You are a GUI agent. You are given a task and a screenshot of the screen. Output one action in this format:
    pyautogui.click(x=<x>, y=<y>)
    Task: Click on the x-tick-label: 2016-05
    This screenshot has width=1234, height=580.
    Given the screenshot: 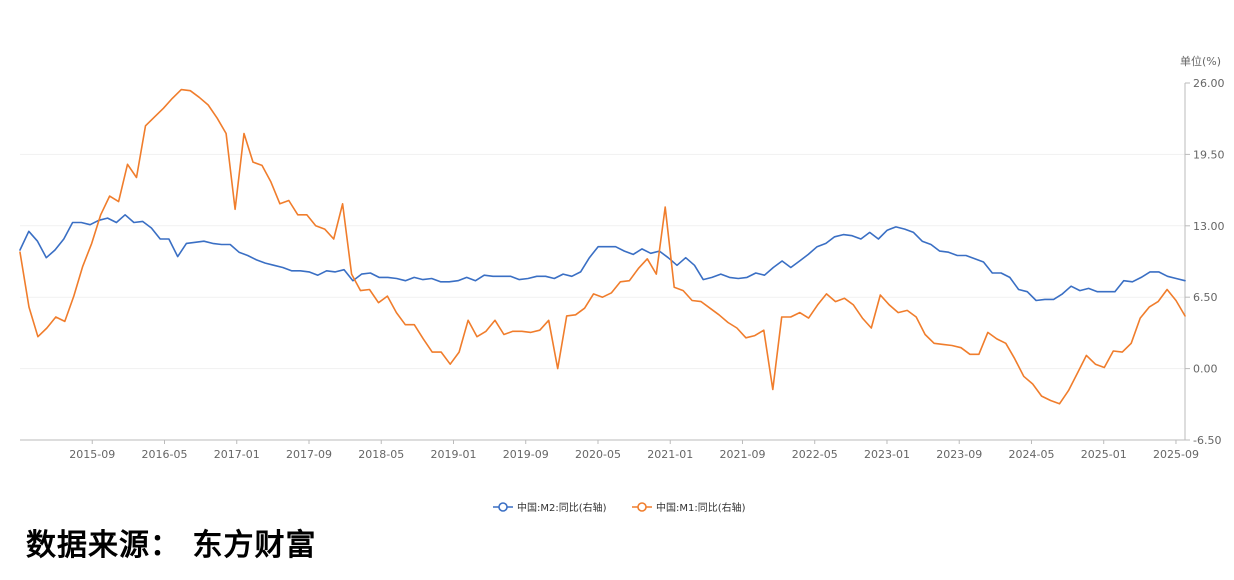 What is the action you would take?
    pyautogui.click(x=165, y=454)
    